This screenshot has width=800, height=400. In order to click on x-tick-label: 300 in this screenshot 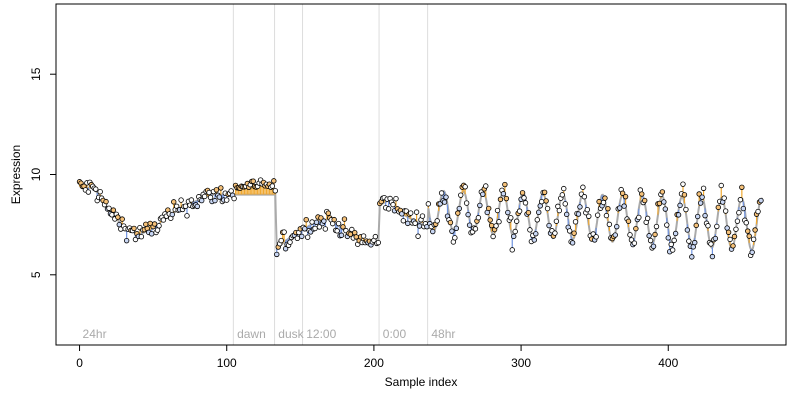, I will do `click(521, 363)`.